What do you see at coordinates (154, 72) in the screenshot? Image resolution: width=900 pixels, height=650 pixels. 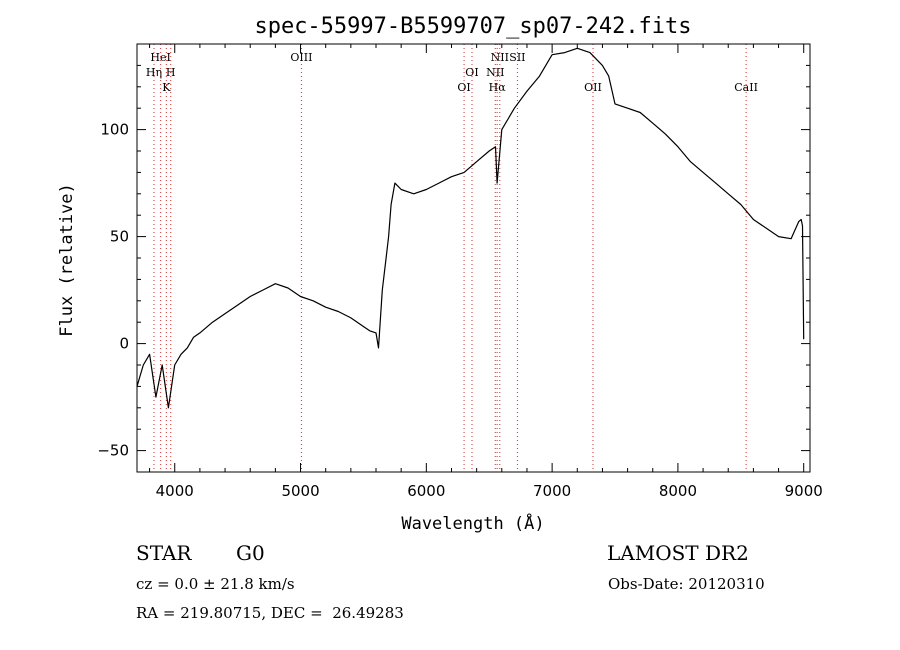 I see `line-label-1: Hη` at bounding box center [154, 72].